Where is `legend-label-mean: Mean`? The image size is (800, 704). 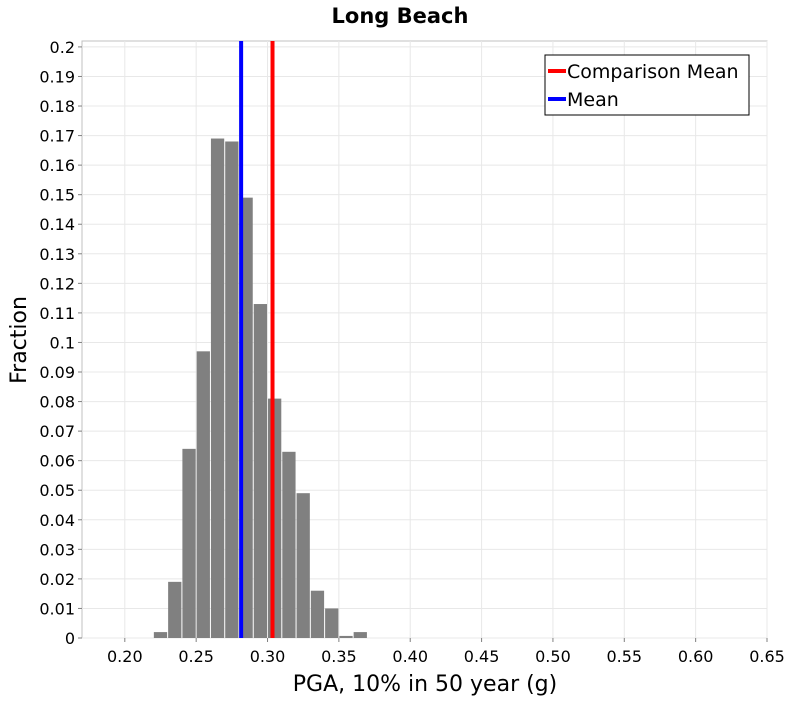 legend-label-mean: Mean is located at coordinates (593, 100).